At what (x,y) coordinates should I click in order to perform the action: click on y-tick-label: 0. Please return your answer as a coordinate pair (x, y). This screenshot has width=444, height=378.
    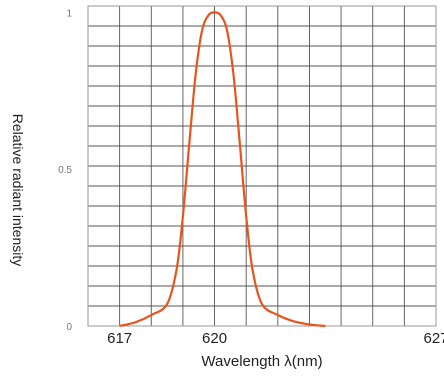
    Looking at the image, I should click on (69, 327).